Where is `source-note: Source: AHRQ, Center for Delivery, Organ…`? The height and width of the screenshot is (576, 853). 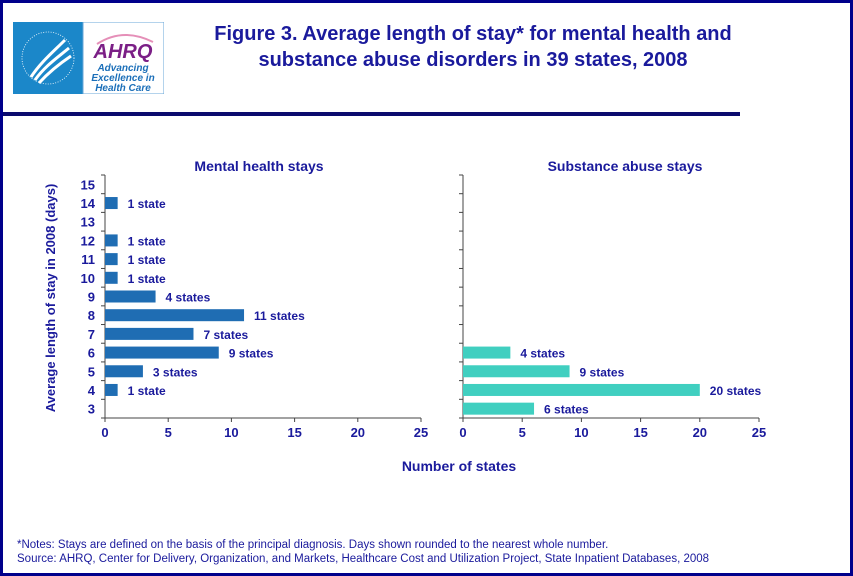
source-note: Source: AHRQ, Center for Delivery, Organ… is located at coordinates (363, 559).